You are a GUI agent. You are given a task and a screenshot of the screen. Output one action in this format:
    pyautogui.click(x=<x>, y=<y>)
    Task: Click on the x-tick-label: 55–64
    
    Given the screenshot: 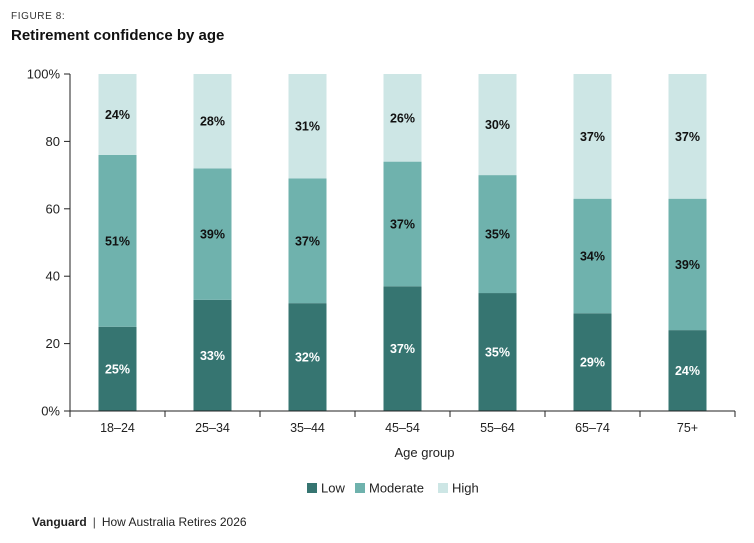 What is the action you would take?
    pyautogui.click(x=497, y=428)
    